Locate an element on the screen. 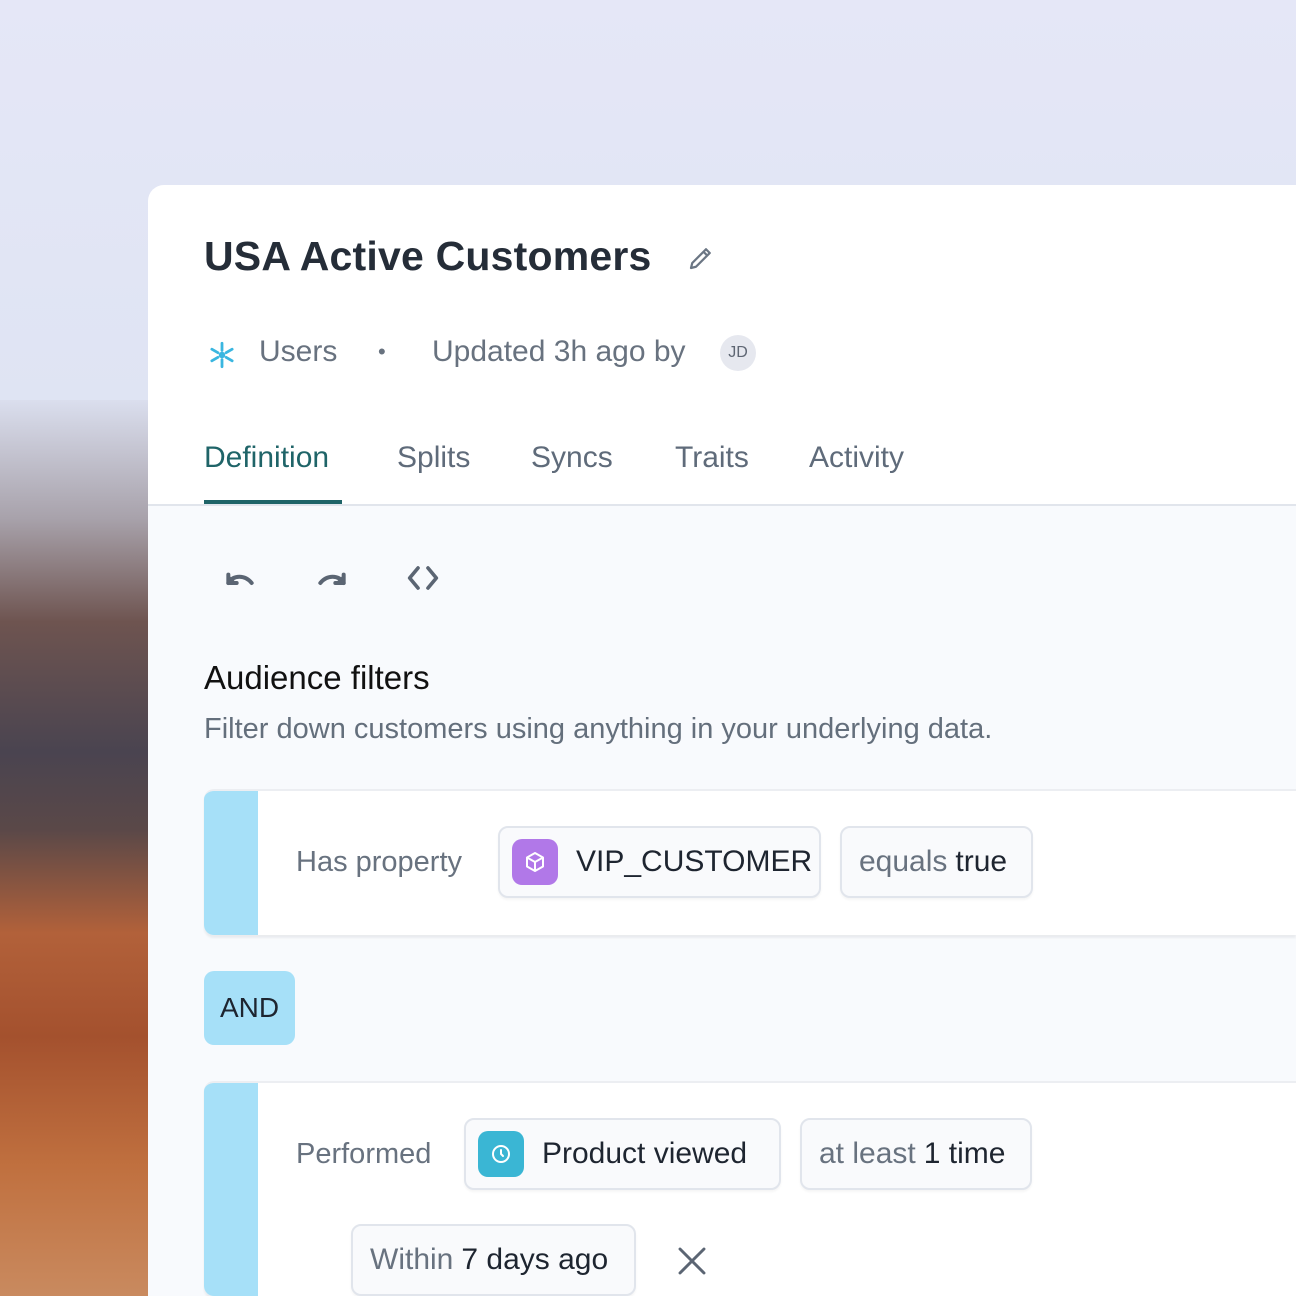 The height and width of the screenshot is (1296, 1296). event-chip: Product viewed is located at coordinates (622, 1154).